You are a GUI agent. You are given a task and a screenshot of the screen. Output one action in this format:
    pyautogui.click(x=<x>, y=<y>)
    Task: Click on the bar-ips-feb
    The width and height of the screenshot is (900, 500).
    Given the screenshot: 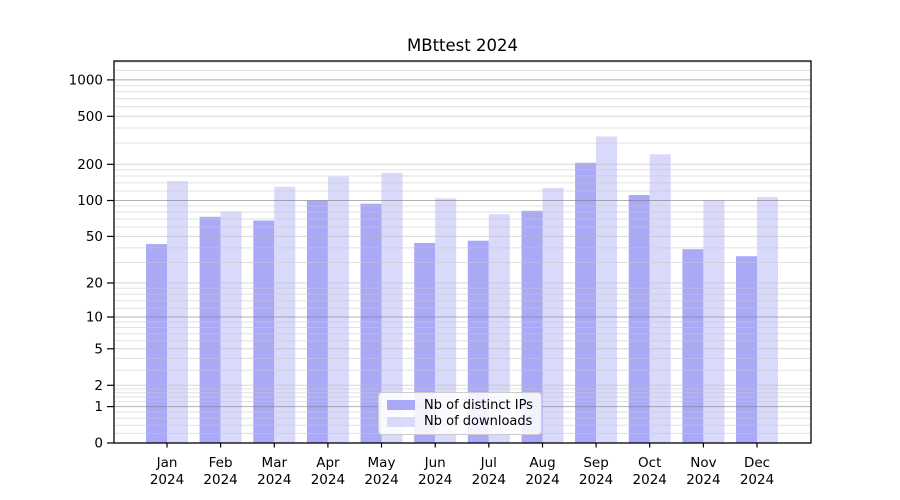 What is the action you would take?
    pyautogui.click(x=210, y=329)
    